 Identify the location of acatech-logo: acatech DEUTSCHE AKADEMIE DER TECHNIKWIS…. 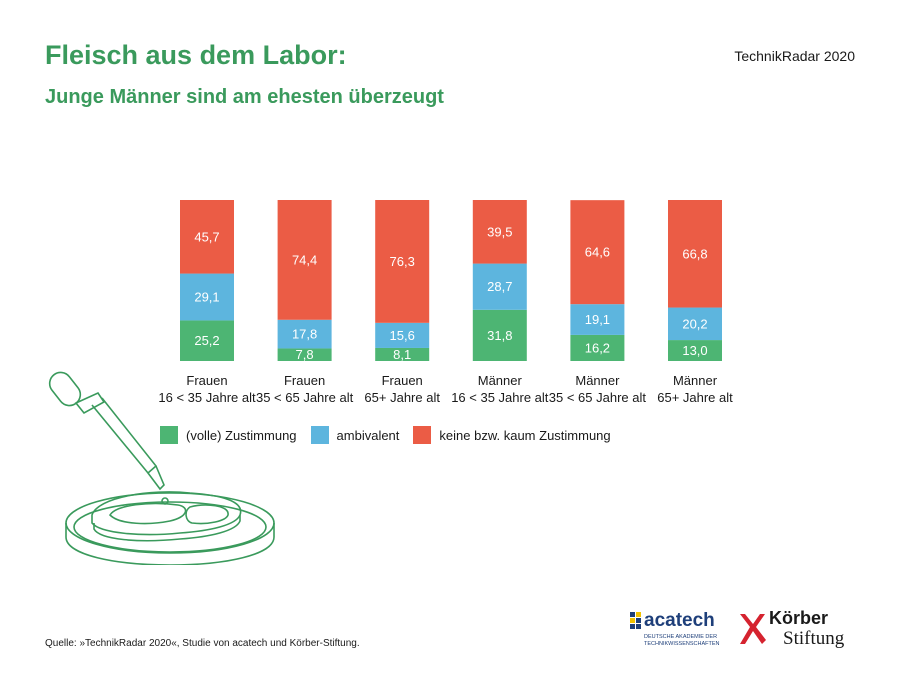
(675, 631).